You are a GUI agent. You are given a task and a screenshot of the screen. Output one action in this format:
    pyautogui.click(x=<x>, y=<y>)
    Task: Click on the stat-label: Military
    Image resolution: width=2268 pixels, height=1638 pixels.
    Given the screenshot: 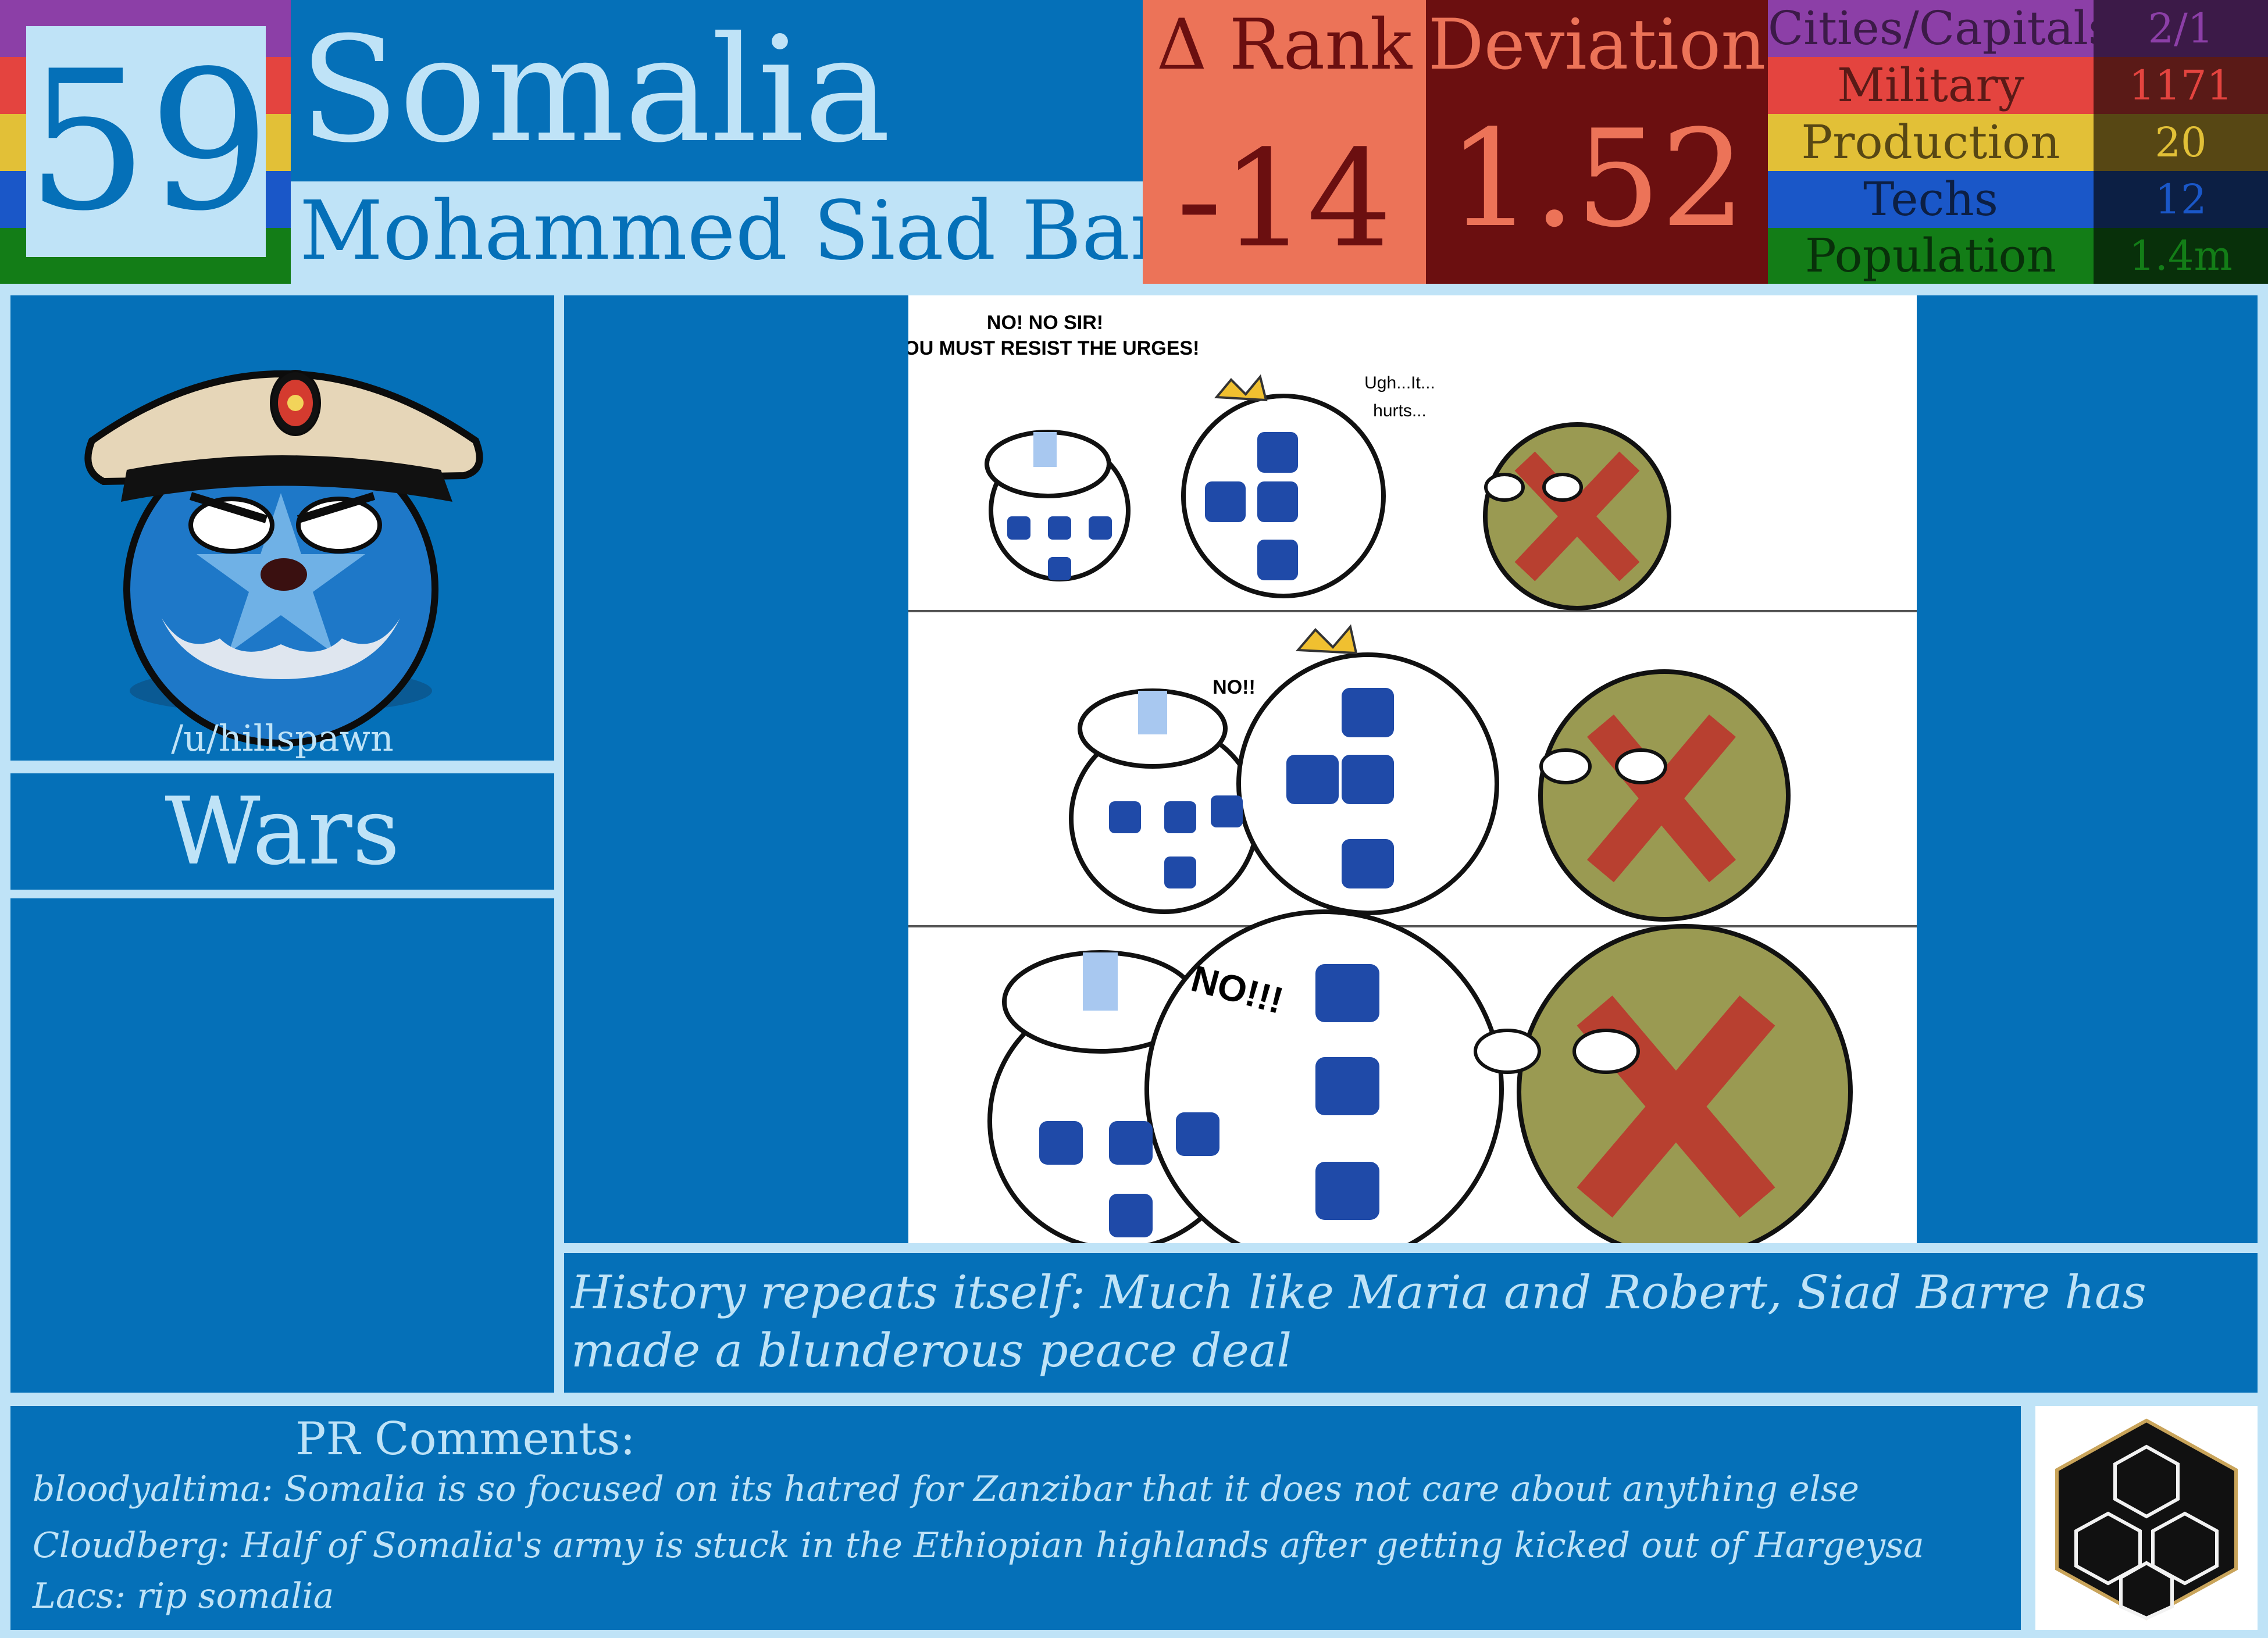 What is the action you would take?
    pyautogui.click(x=1931, y=85)
    